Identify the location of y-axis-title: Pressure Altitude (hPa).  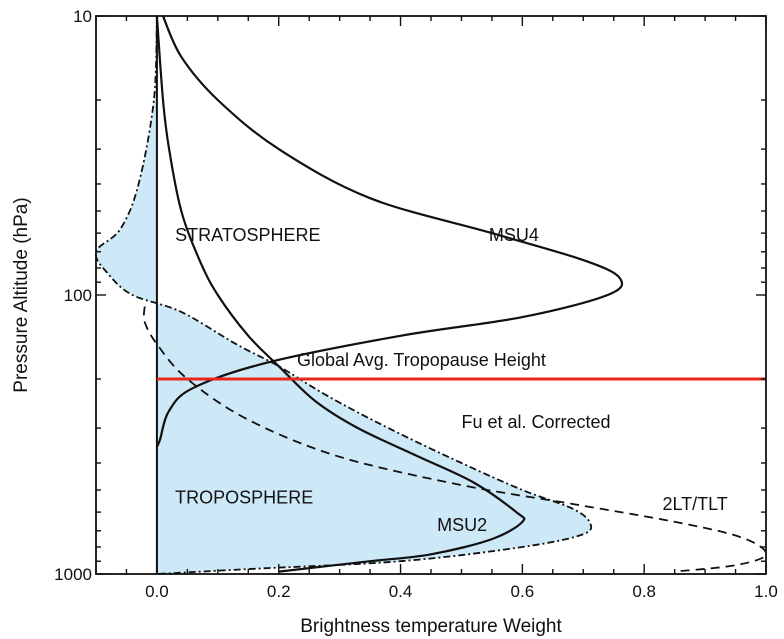
(21, 294).